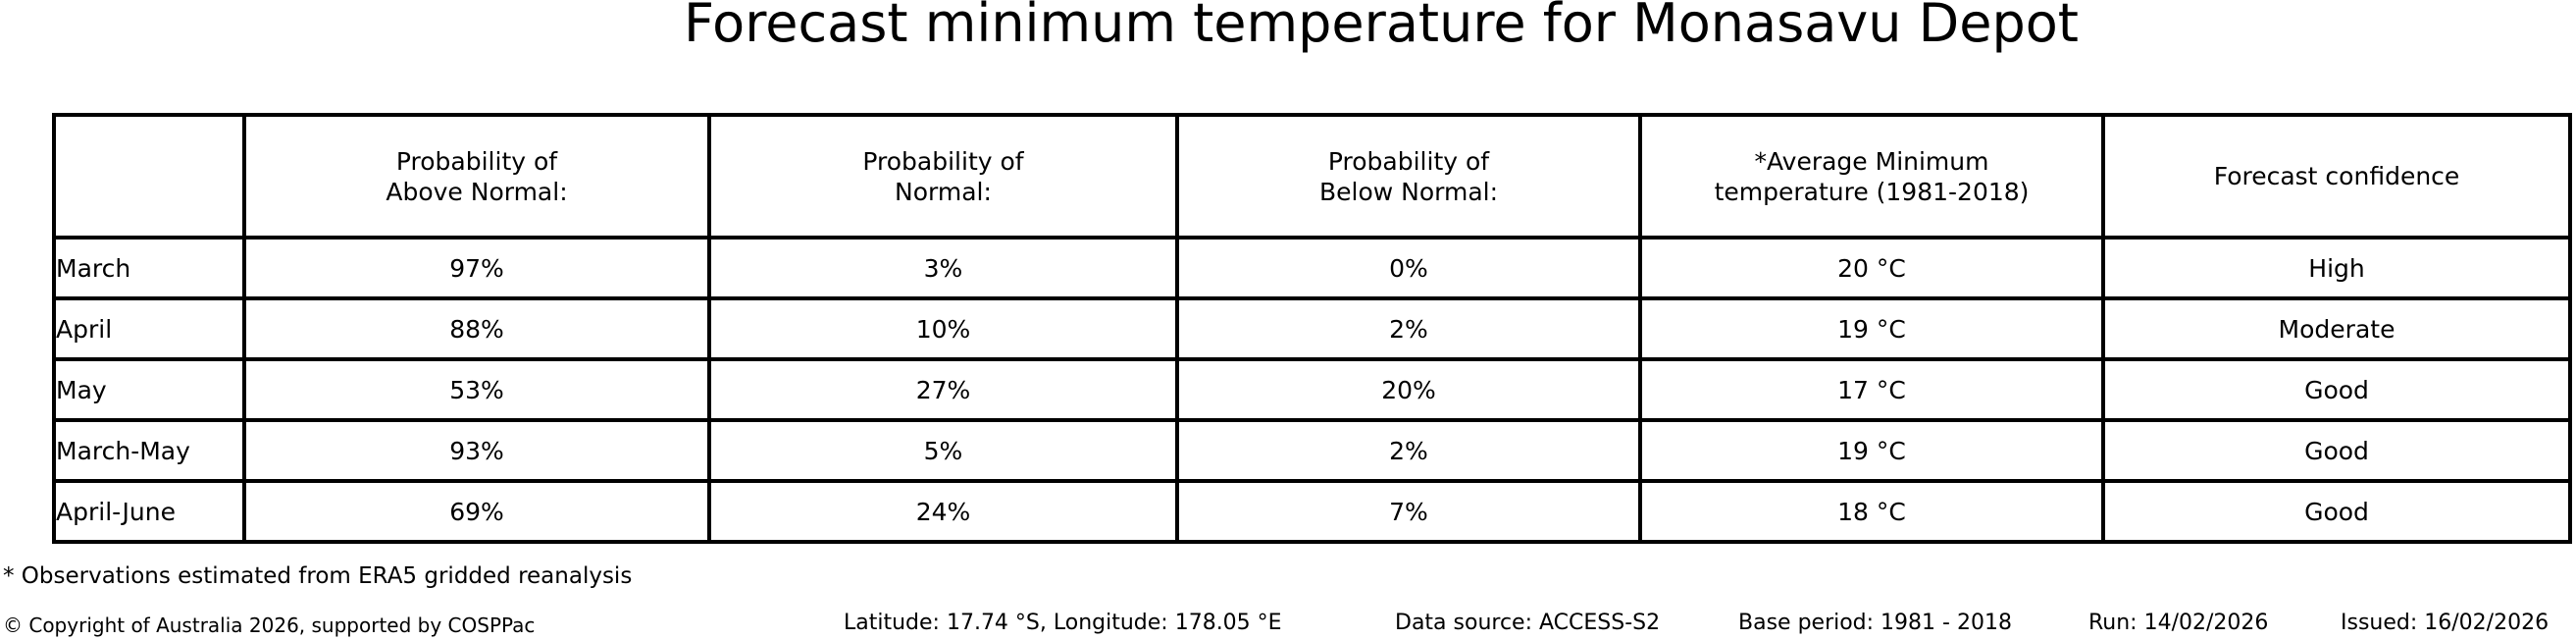  I want to click on table-row-april: April 88% 10% 2% 19 °C Moderate, so click(1312, 328).